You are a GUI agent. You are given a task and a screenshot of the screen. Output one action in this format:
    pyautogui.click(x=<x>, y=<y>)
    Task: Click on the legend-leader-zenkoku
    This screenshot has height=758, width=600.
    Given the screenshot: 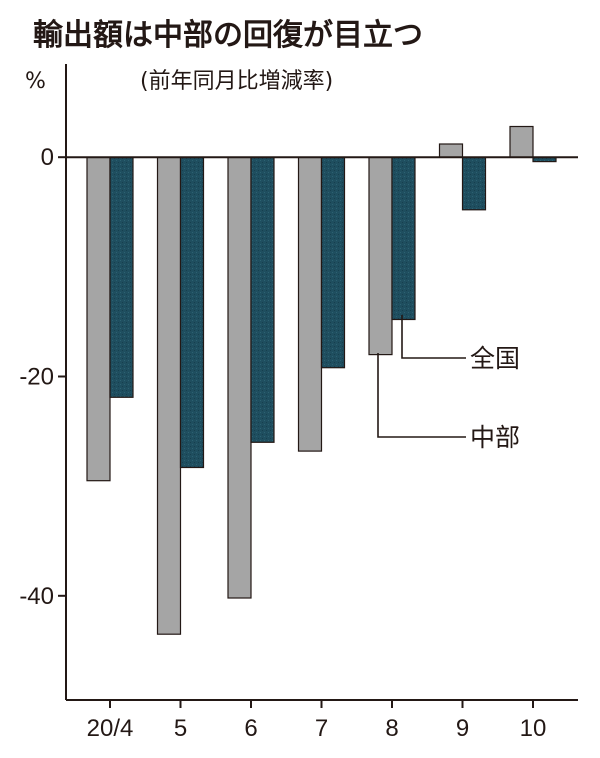 What is the action you would take?
    pyautogui.click(x=433, y=337)
    